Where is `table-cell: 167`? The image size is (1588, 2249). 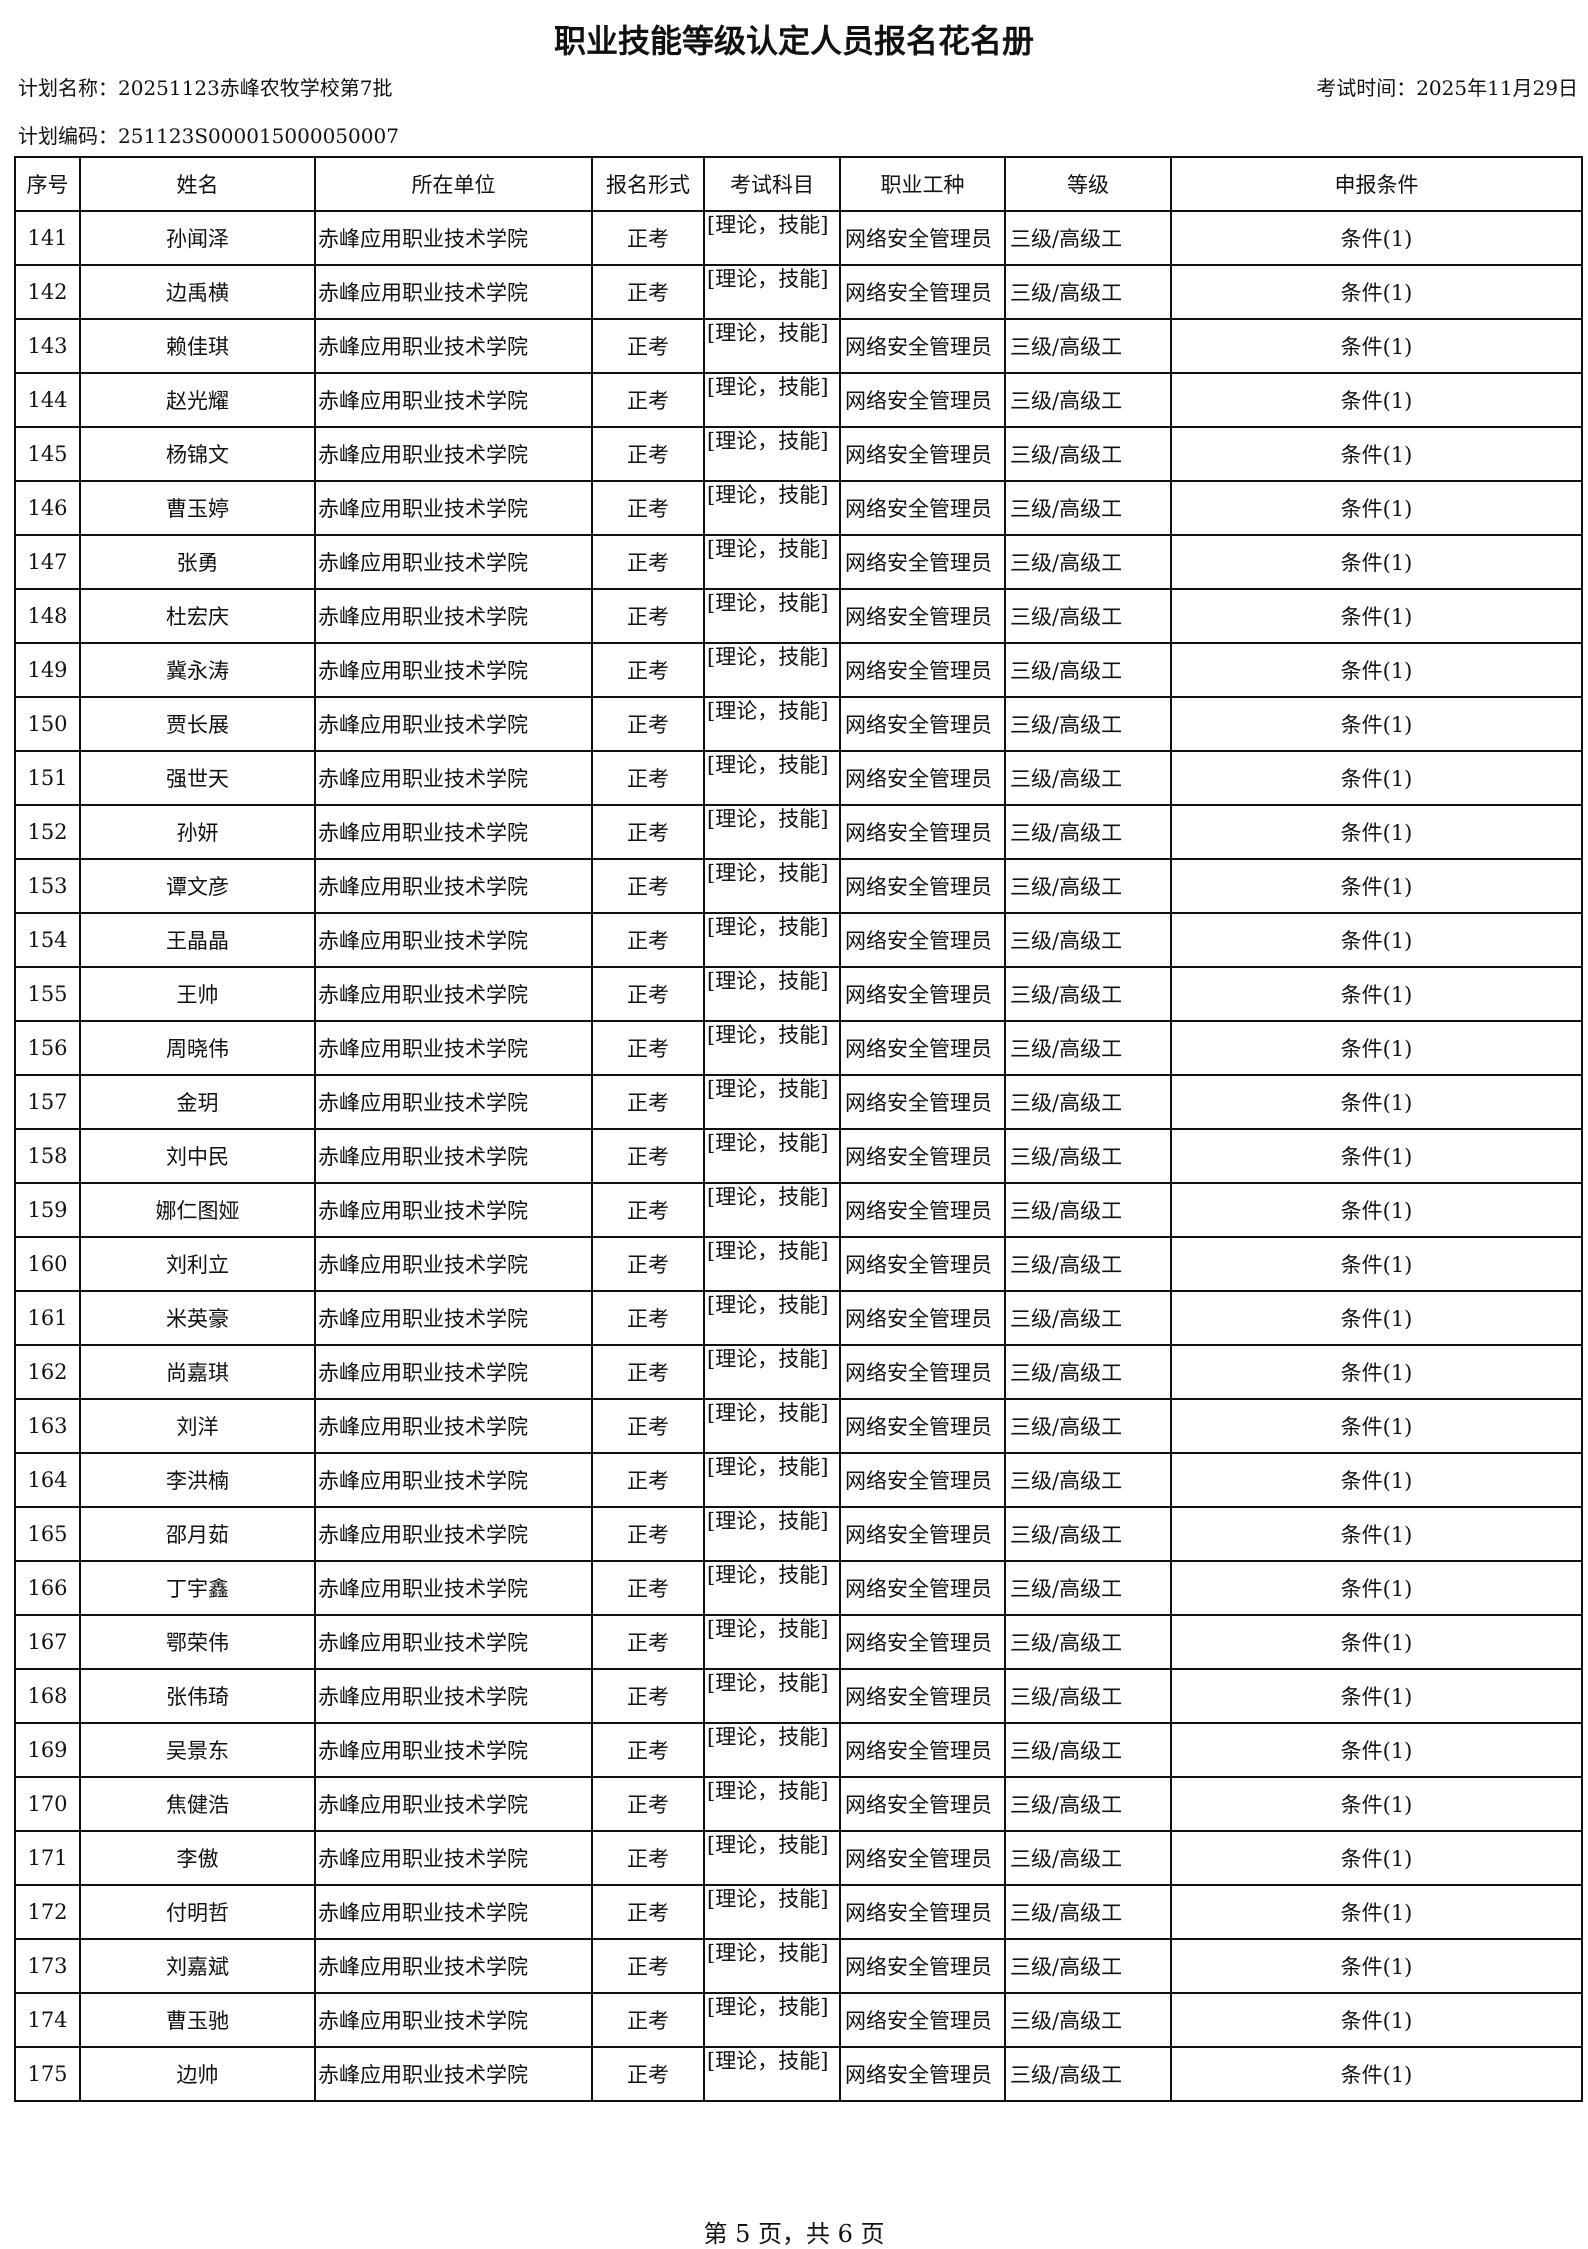
table-cell: 167 is located at coordinates (47, 1642).